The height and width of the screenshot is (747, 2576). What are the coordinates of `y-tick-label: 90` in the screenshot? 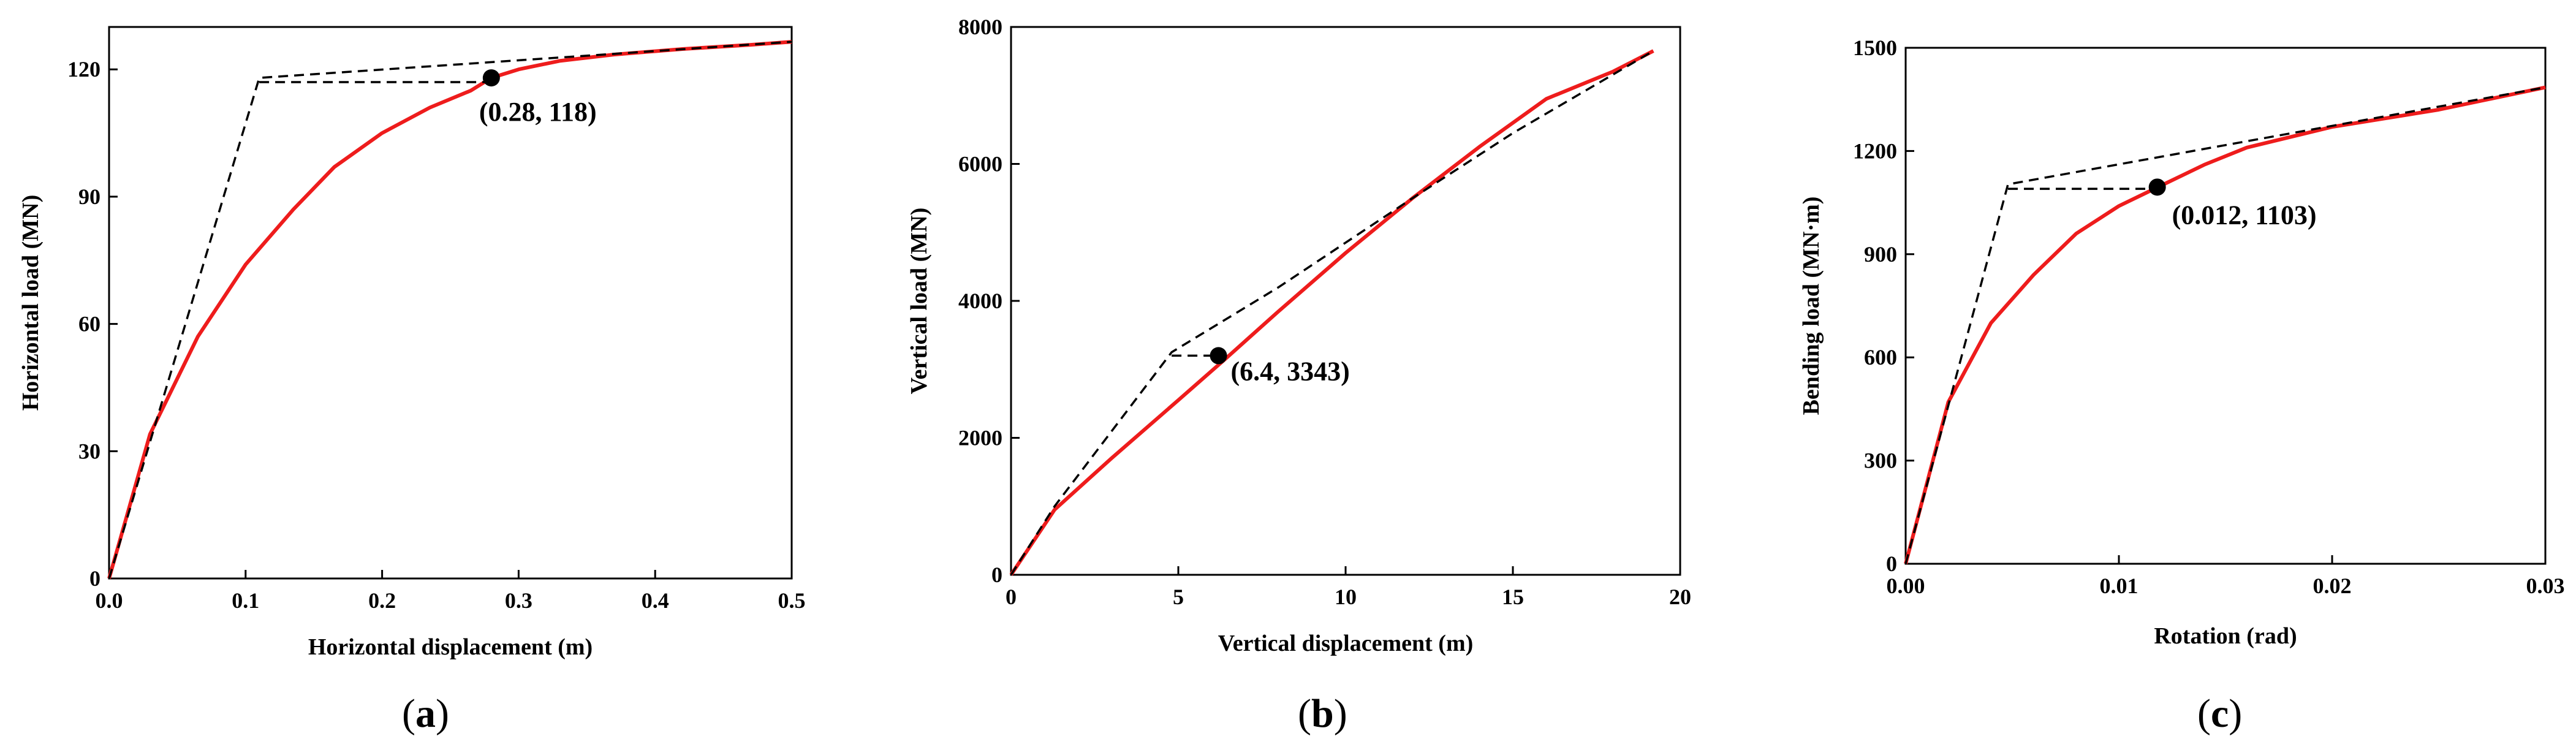 It's located at (89, 196).